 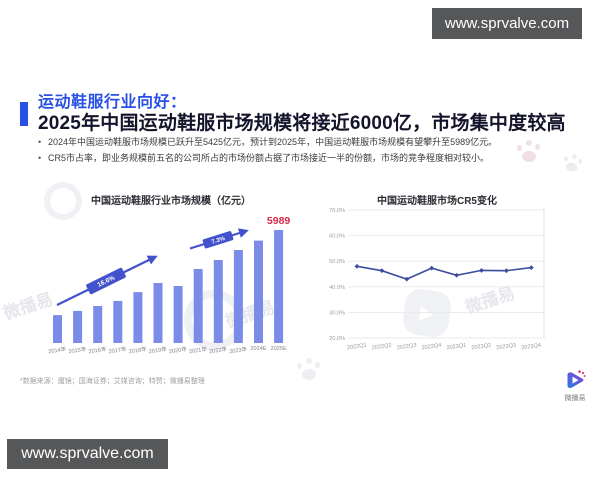 I want to click on bar-x-label: 2017年, so click(x=117, y=350).